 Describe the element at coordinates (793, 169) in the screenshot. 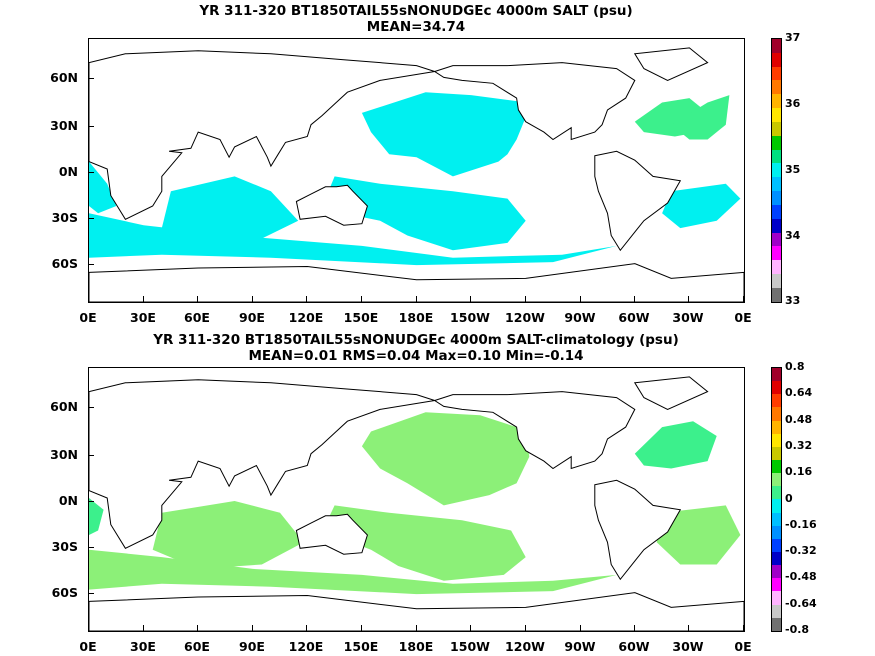

I see `colorbar-label: 35` at that location.